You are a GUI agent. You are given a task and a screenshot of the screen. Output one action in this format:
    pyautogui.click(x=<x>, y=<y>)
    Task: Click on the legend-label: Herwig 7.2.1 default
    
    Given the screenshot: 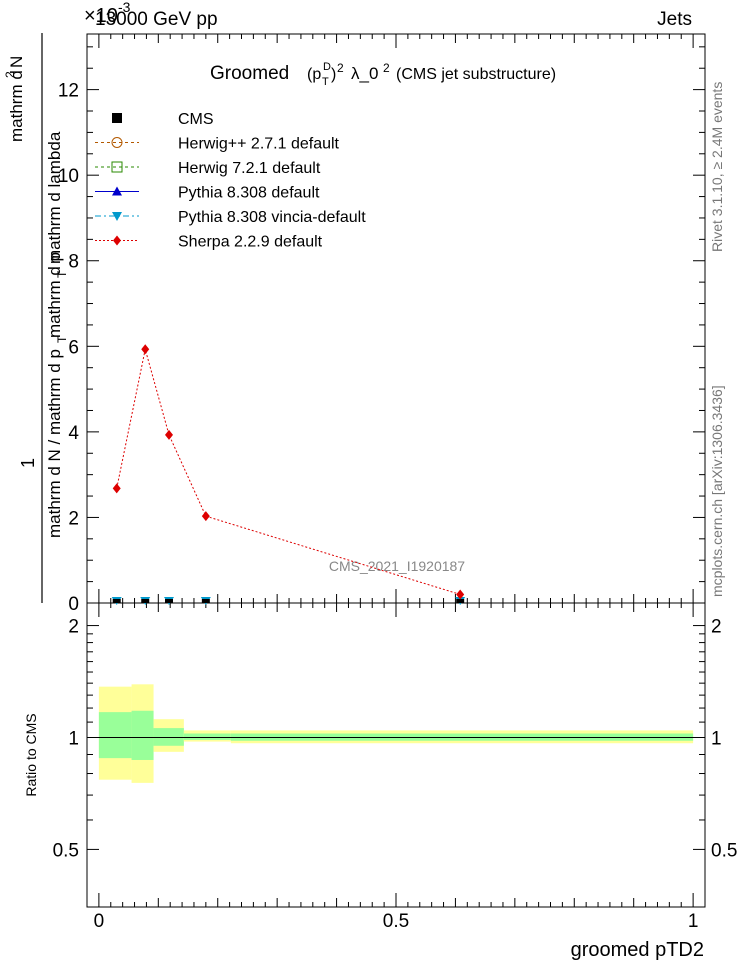 What is the action you would take?
    pyautogui.click(x=249, y=168)
    